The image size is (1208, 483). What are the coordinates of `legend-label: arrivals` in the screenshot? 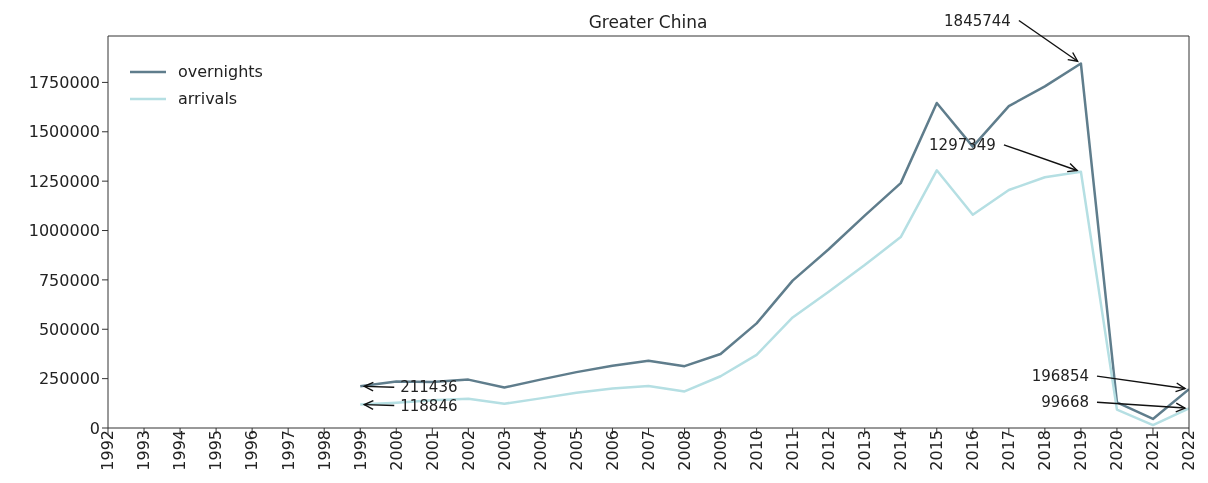 It's located at (208, 98).